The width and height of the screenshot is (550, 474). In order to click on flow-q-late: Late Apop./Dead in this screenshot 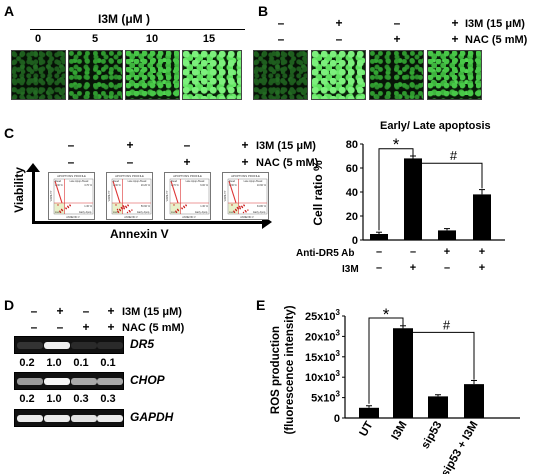, I will do `click(253, 181)`.